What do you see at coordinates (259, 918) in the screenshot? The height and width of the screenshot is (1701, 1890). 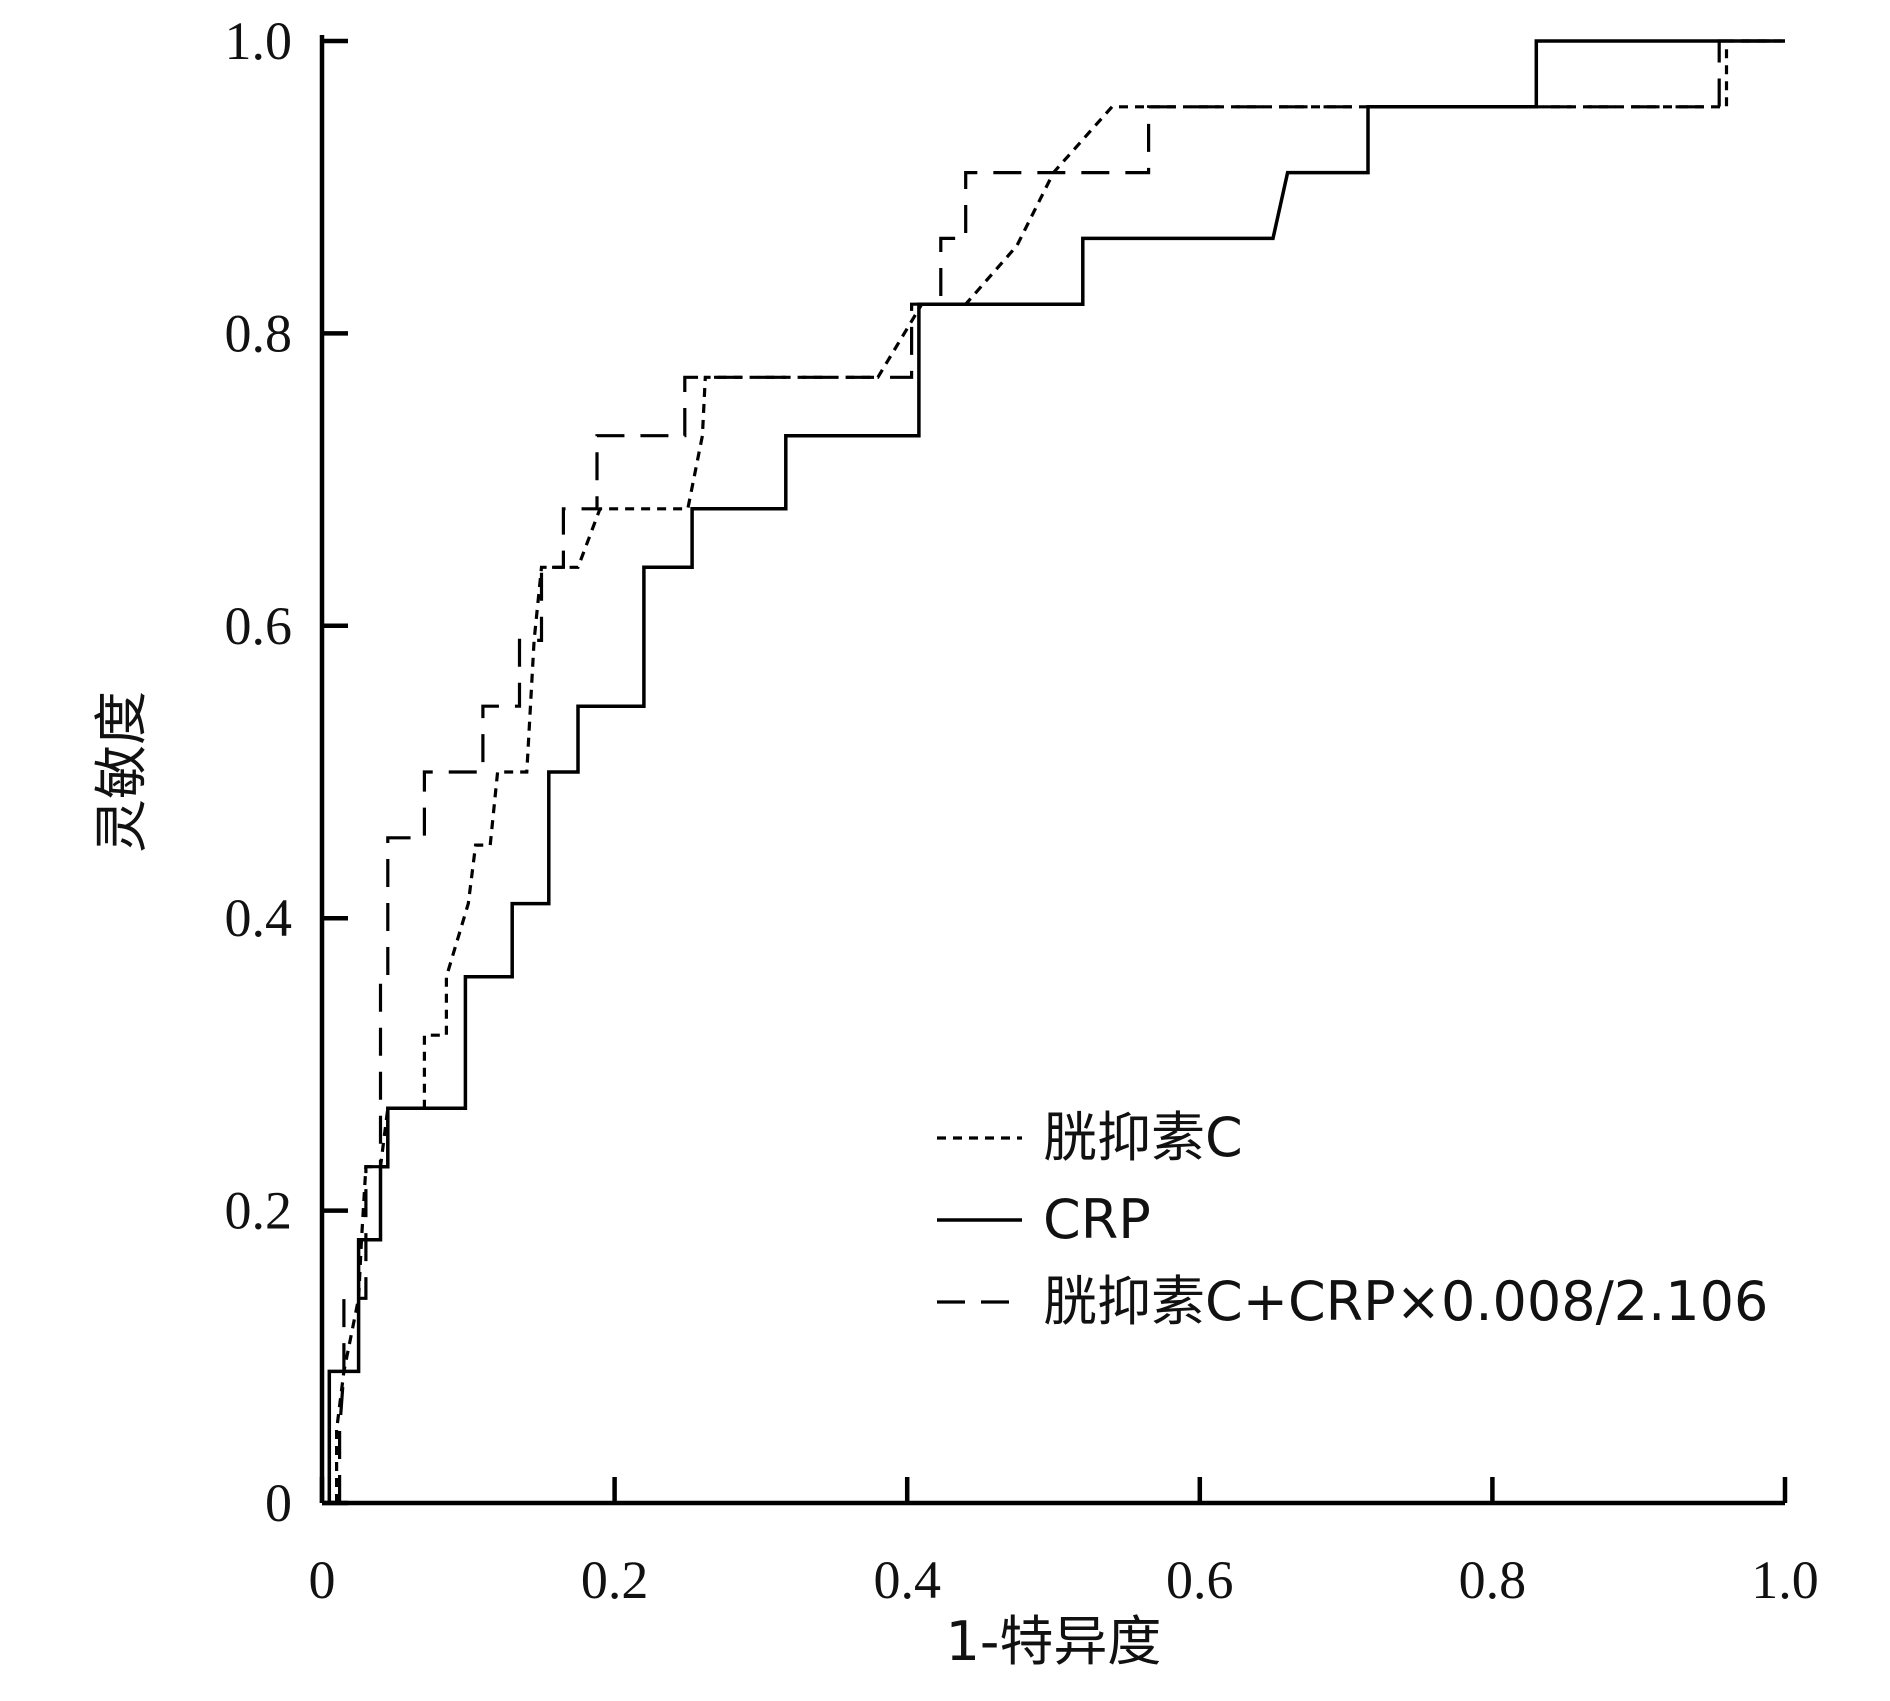 I see `y-tick-label: 0.4` at bounding box center [259, 918].